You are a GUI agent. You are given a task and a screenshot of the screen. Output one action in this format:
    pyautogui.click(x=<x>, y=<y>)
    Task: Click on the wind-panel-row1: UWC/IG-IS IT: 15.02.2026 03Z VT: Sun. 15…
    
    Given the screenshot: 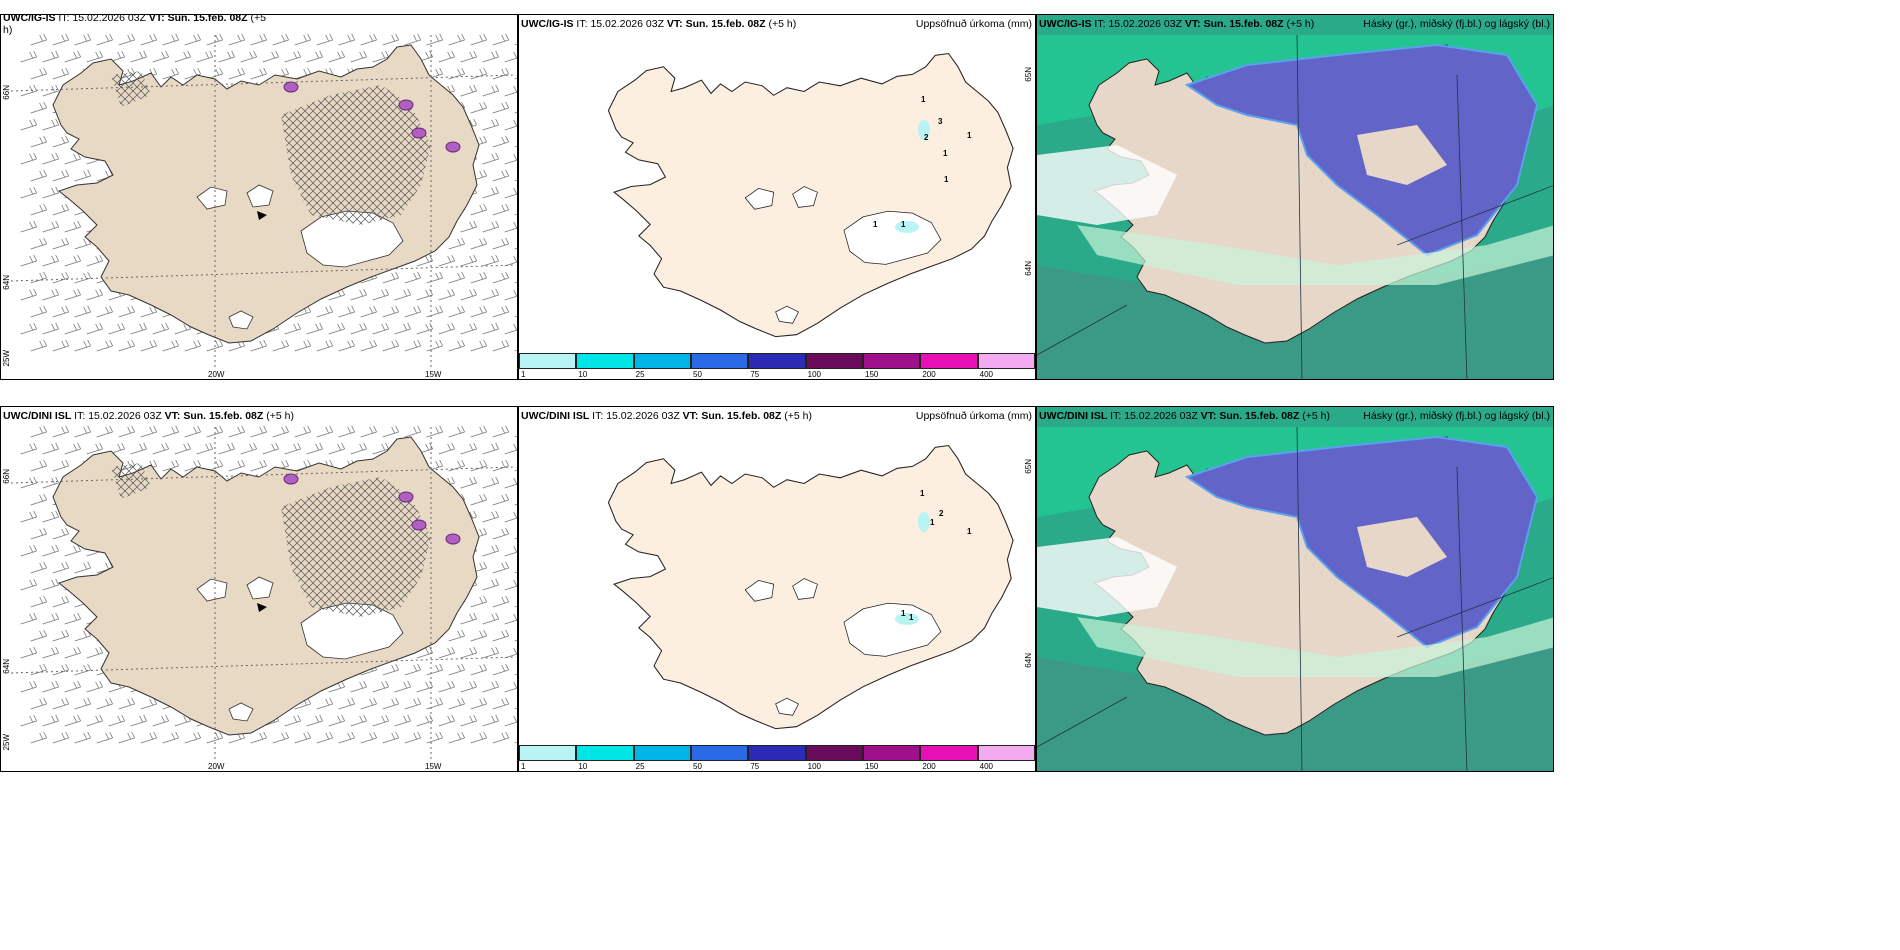 What is the action you would take?
    pyautogui.click(x=259, y=197)
    